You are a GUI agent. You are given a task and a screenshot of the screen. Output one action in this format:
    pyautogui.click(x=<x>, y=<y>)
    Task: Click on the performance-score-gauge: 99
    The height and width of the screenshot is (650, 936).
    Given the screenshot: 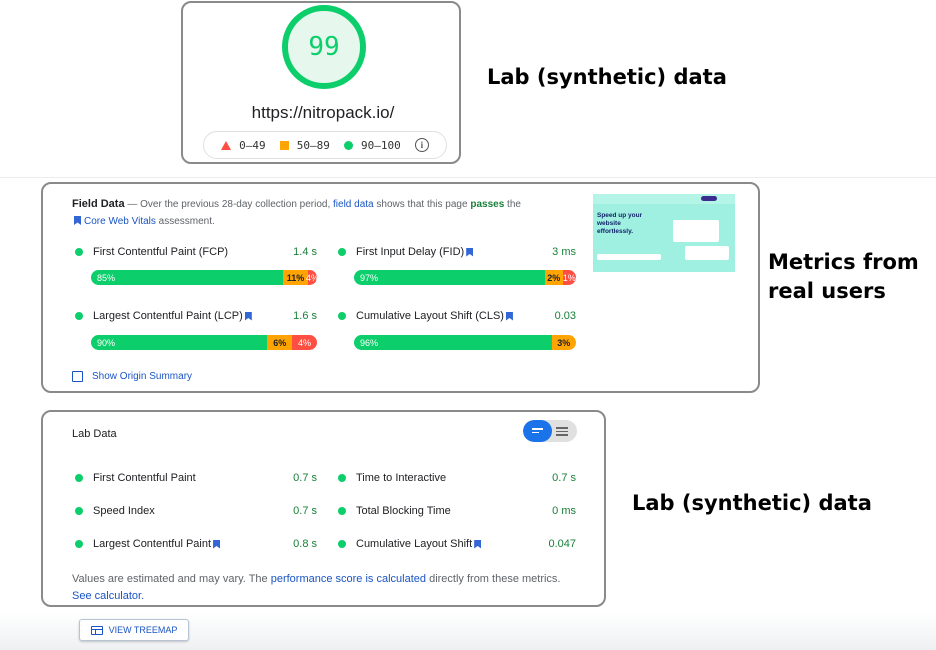 What is the action you would take?
    pyautogui.click(x=324, y=47)
    